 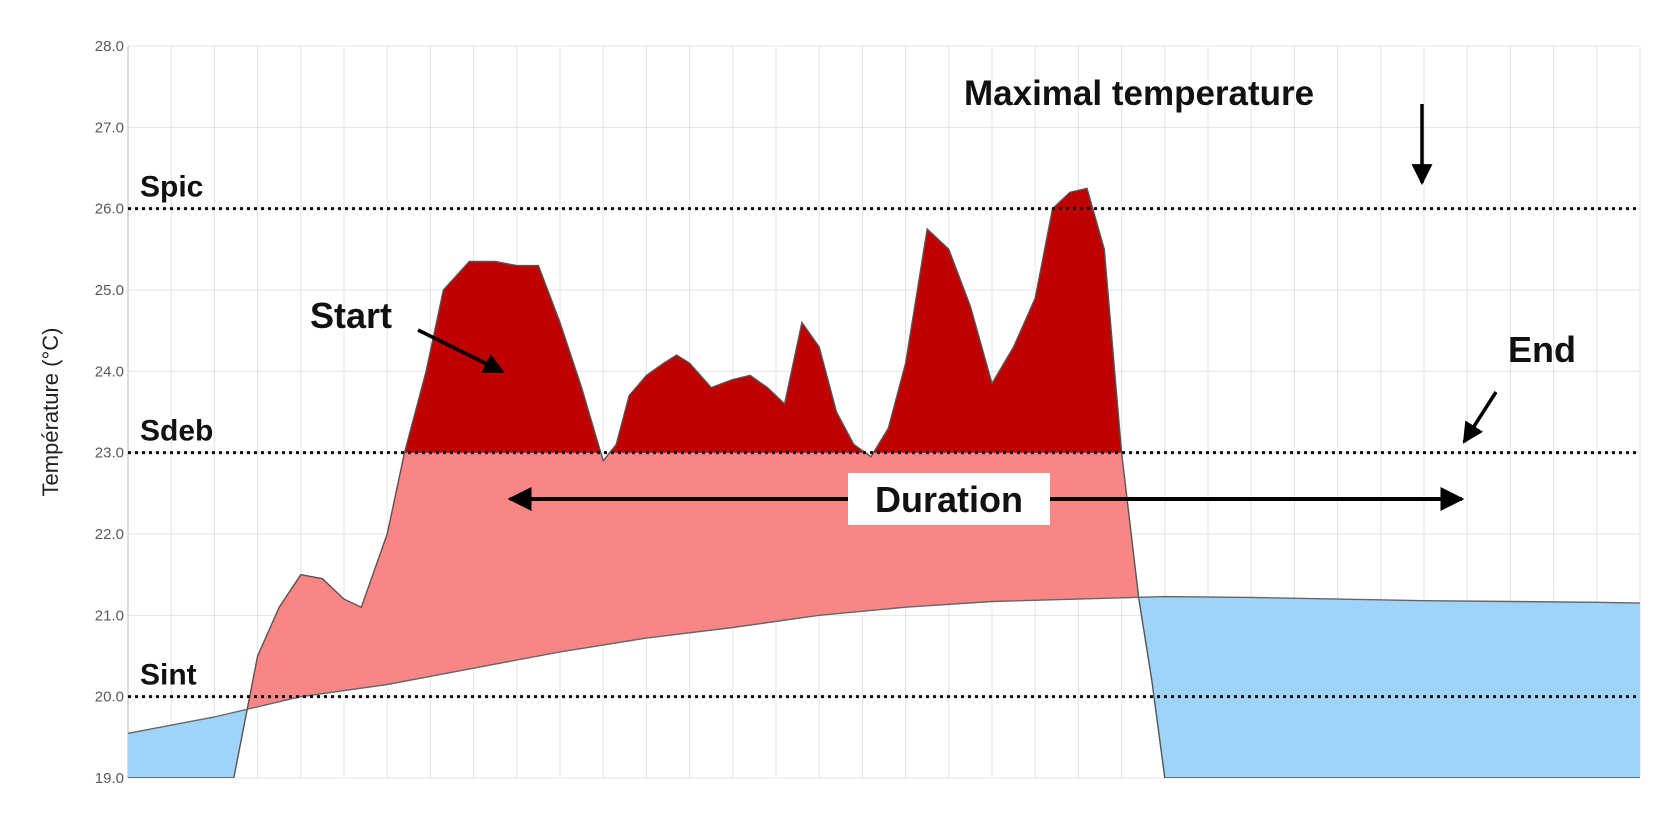 What do you see at coordinates (109, 615) in the screenshot?
I see `y-tick-label: 21.0` at bounding box center [109, 615].